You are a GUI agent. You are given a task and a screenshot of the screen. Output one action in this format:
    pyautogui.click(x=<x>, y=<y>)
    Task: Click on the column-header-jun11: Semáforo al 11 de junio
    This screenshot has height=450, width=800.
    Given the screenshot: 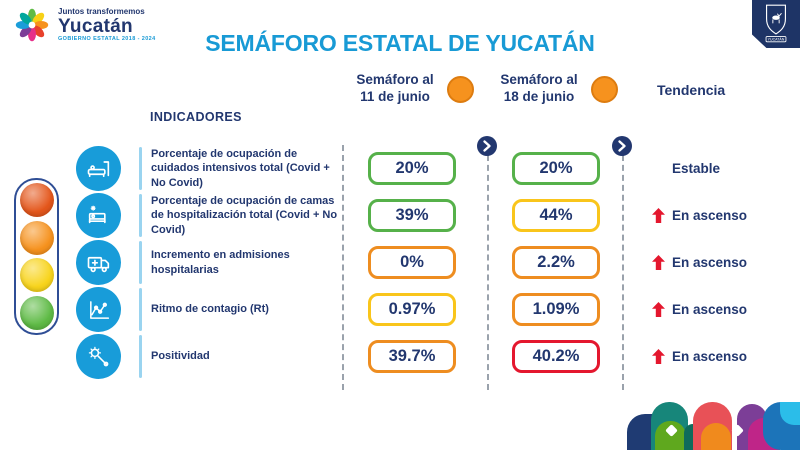 What is the action you would take?
    pyautogui.click(x=413, y=89)
    